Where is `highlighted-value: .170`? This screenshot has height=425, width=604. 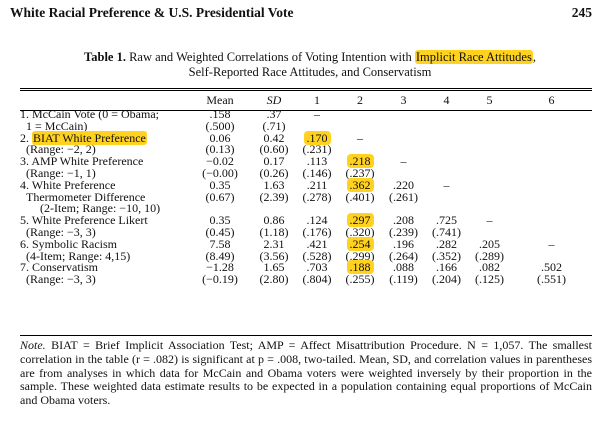 highlighted-value: .170 is located at coordinates (317, 137).